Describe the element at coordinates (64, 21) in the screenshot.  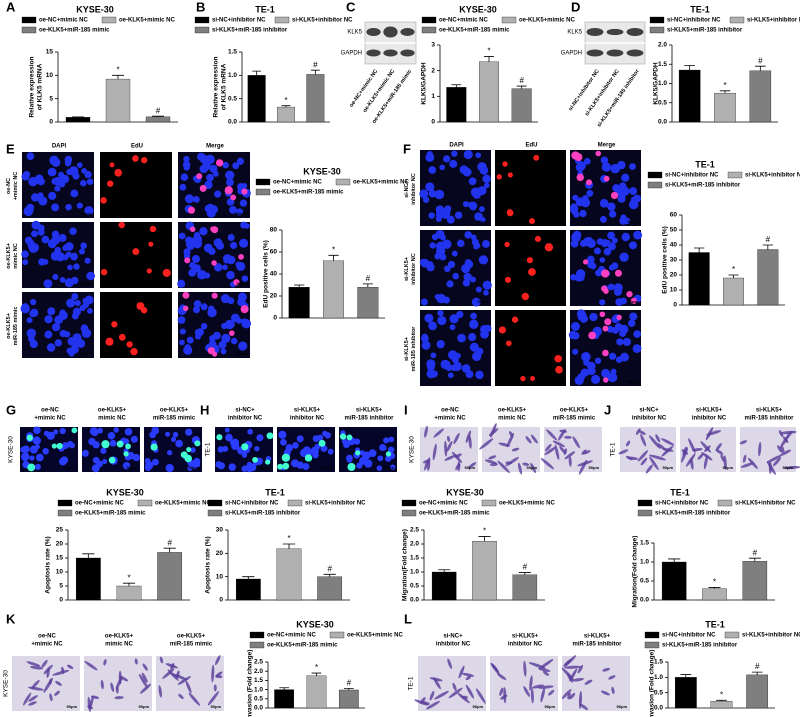
I see `legend-label: oe-NC+mimic NC` at that location.